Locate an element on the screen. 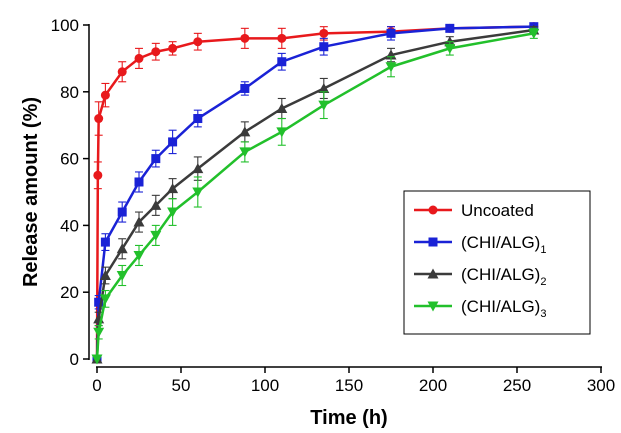 The height and width of the screenshot is (433, 621). y-tick-label: 40 is located at coordinates (69, 225).